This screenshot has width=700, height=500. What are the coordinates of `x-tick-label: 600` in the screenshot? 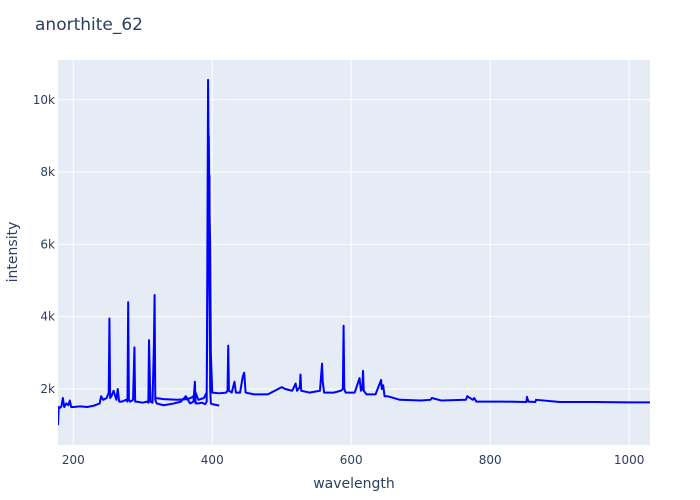 It's located at (351, 460).